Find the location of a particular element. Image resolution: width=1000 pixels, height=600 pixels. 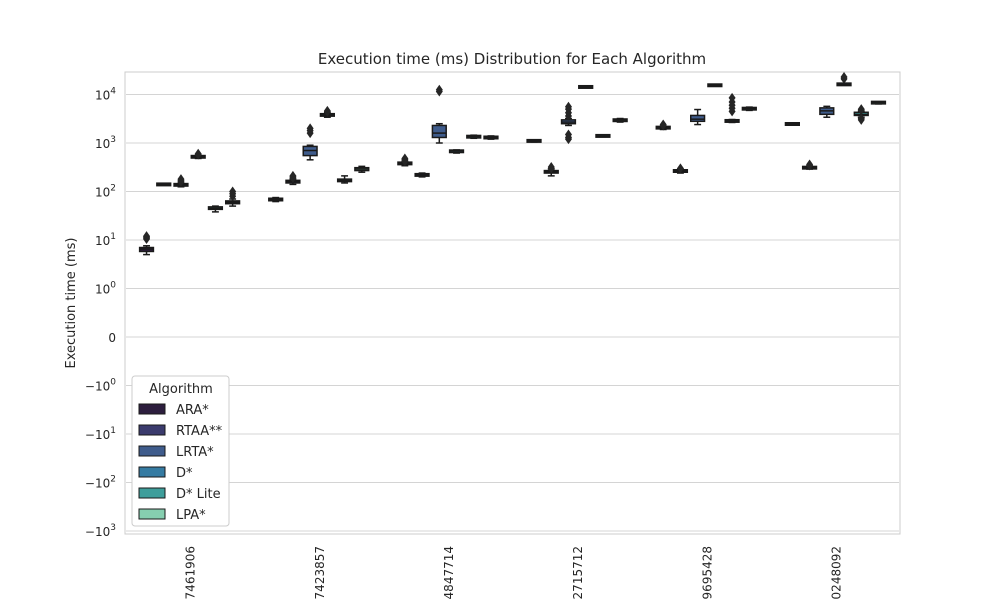

y-tick-label: 0 is located at coordinates (112, 338).